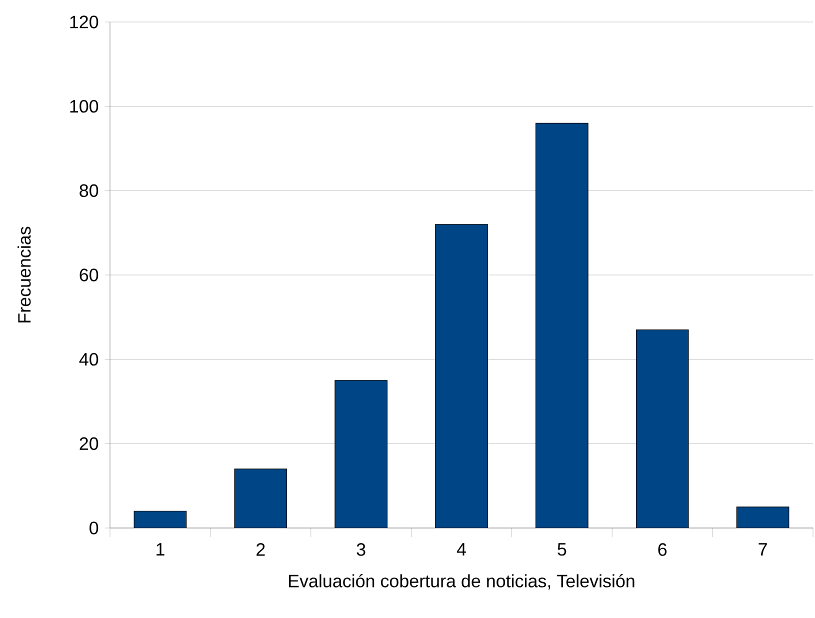  What do you see at coordinates (88, 359) in the screenshot?
I see `y-tick-label: 40` at bounding box center [88, 359].